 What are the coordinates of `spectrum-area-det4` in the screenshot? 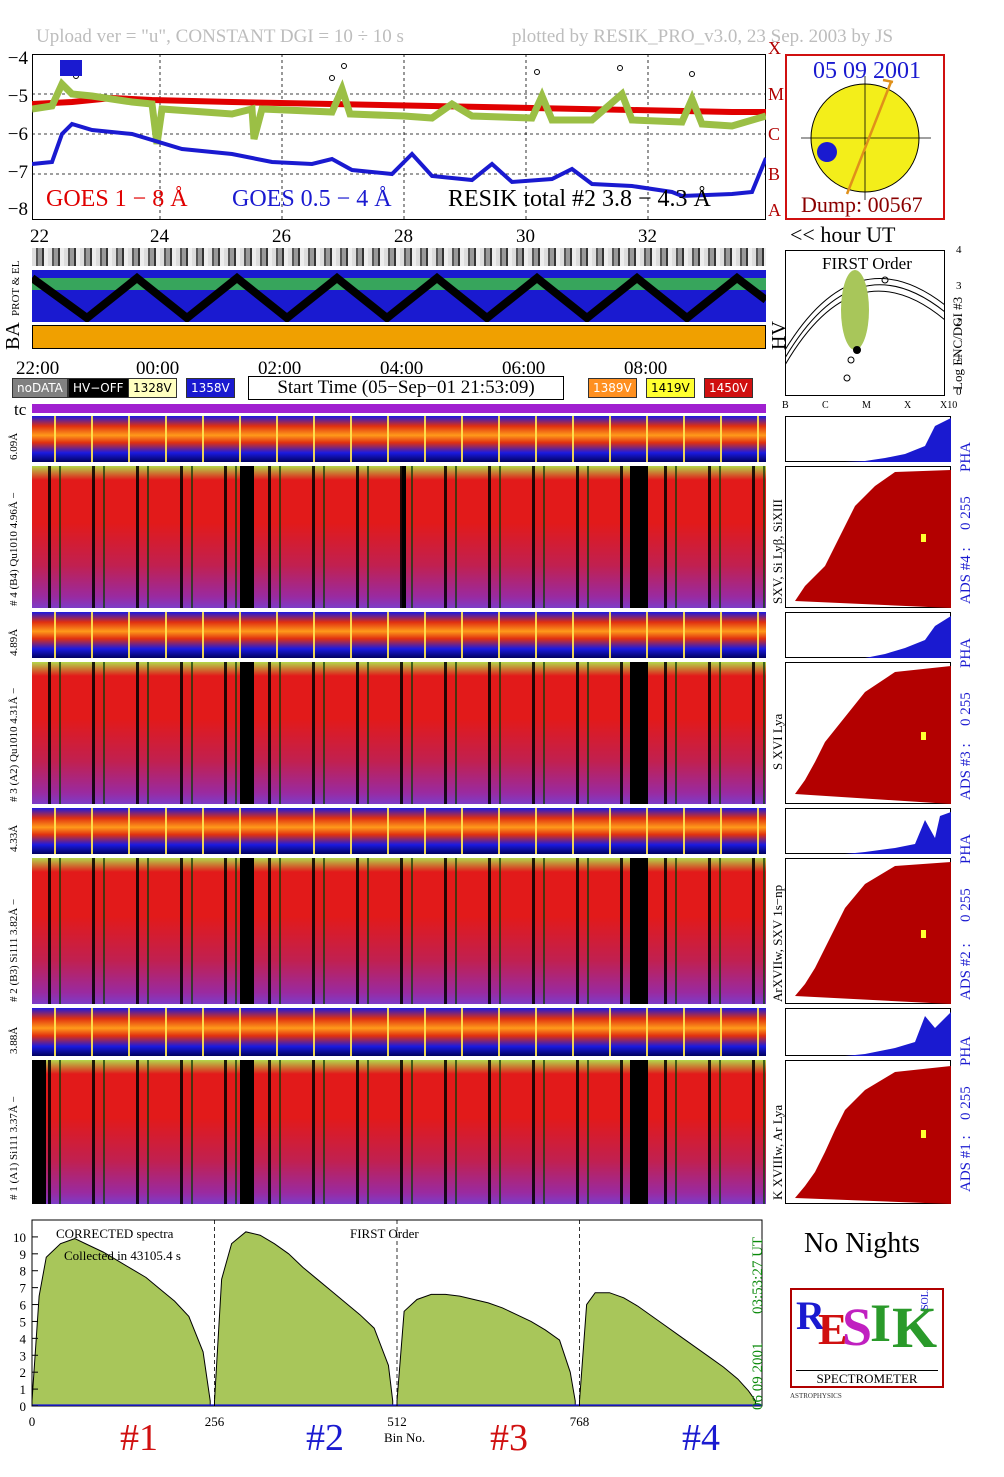 It's located at (668, 1349).